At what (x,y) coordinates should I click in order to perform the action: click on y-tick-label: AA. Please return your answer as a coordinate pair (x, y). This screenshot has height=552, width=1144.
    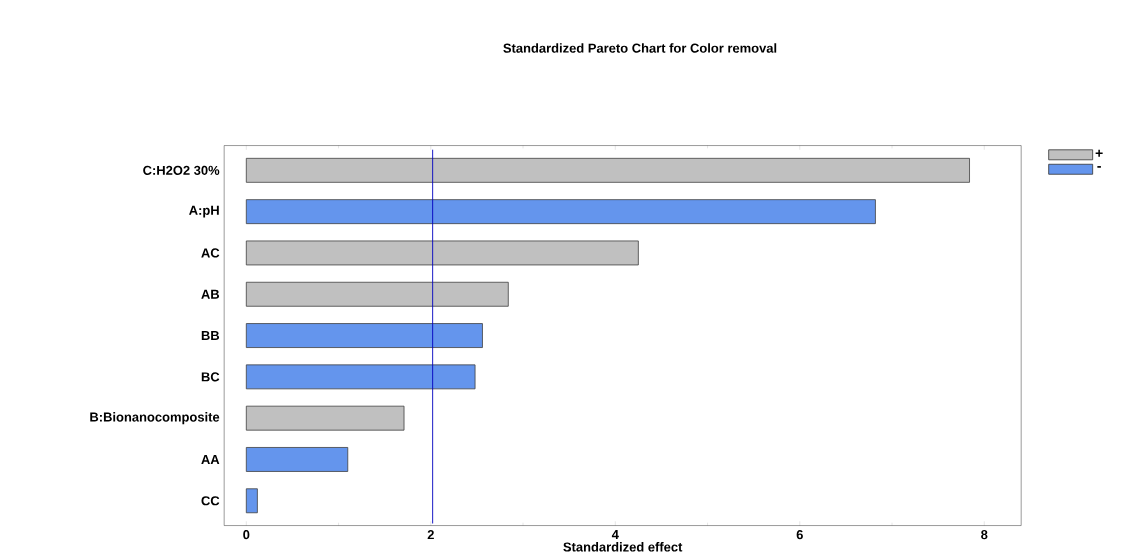
    Looking at the image, I should click on (210, 459).